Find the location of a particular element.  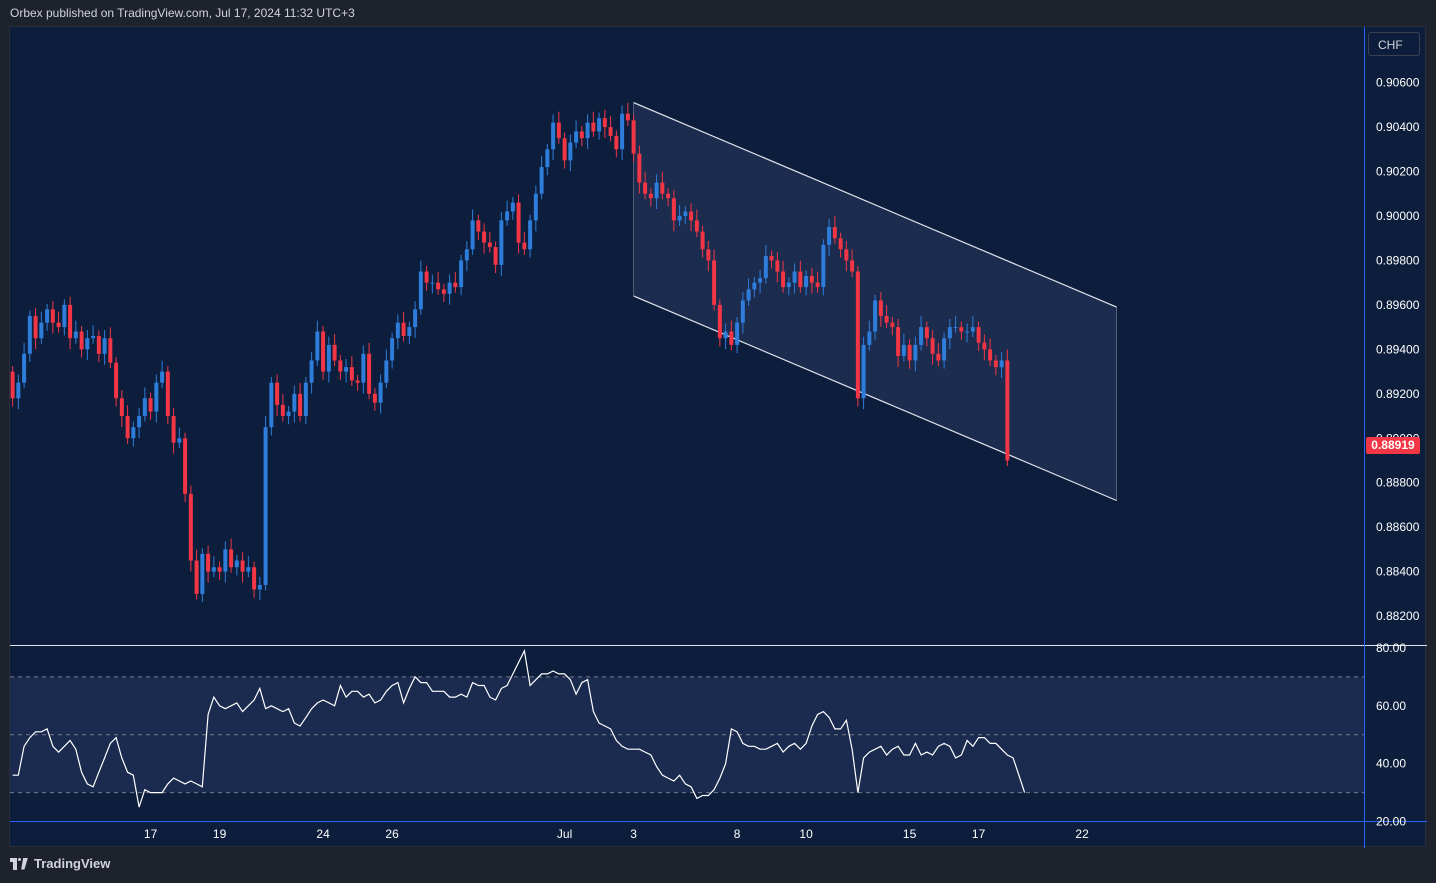

rsi-tick-label: 20.00 is located at coordinates (1391, 822).